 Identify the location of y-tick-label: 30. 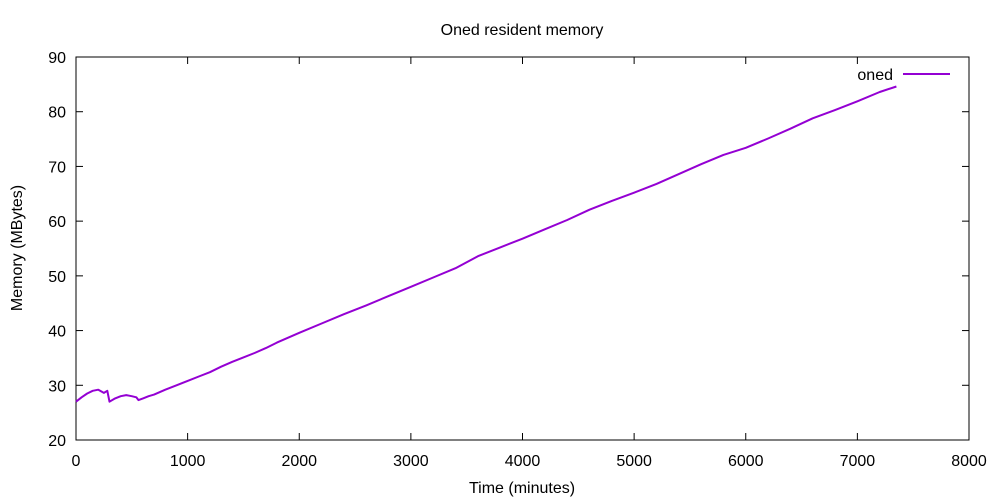
(57, 386).